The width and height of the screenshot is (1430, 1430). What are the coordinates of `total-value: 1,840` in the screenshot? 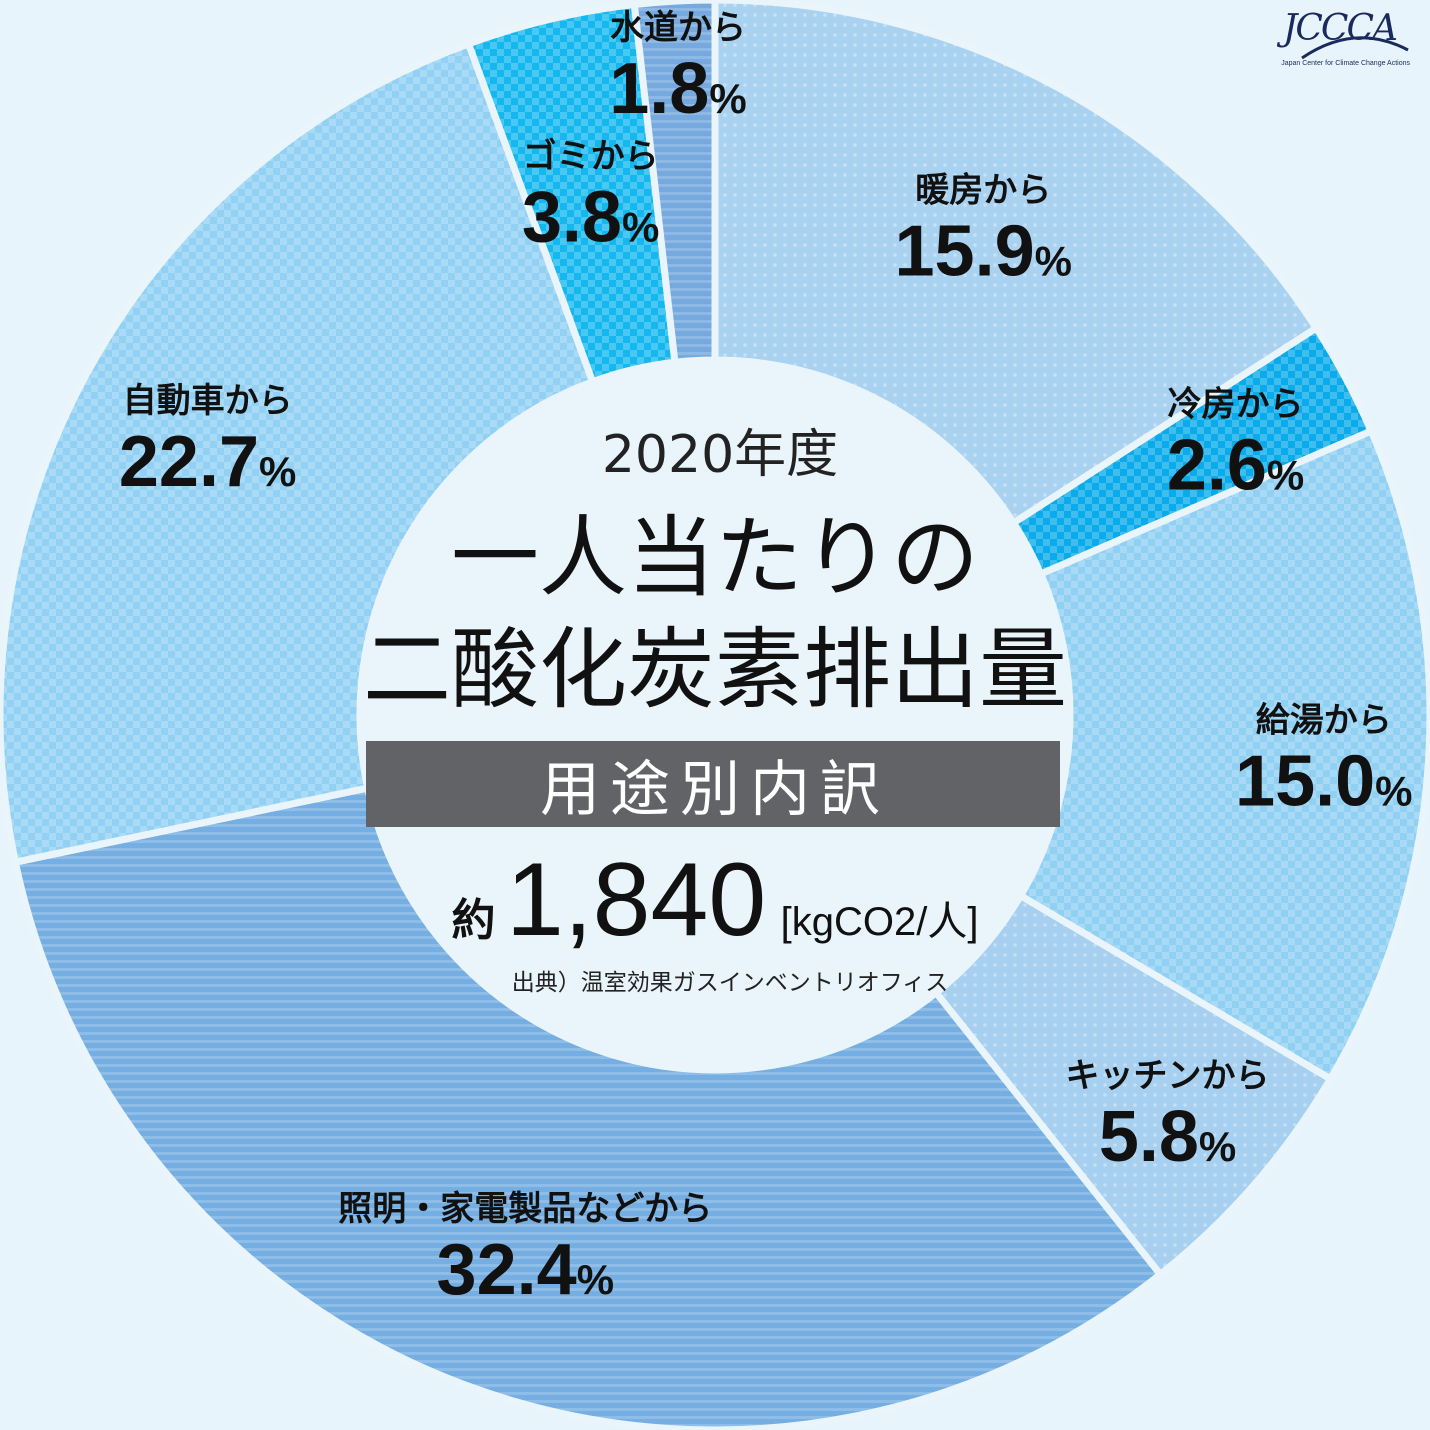 It's located at (636, 900).